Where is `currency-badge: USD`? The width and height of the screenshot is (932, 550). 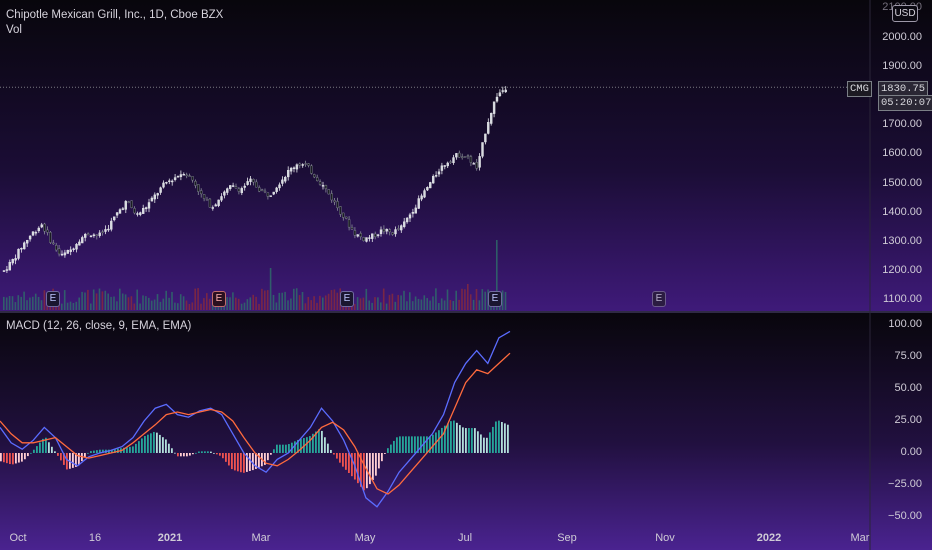 currency-badge: USD is located at coordinates (905, 13).